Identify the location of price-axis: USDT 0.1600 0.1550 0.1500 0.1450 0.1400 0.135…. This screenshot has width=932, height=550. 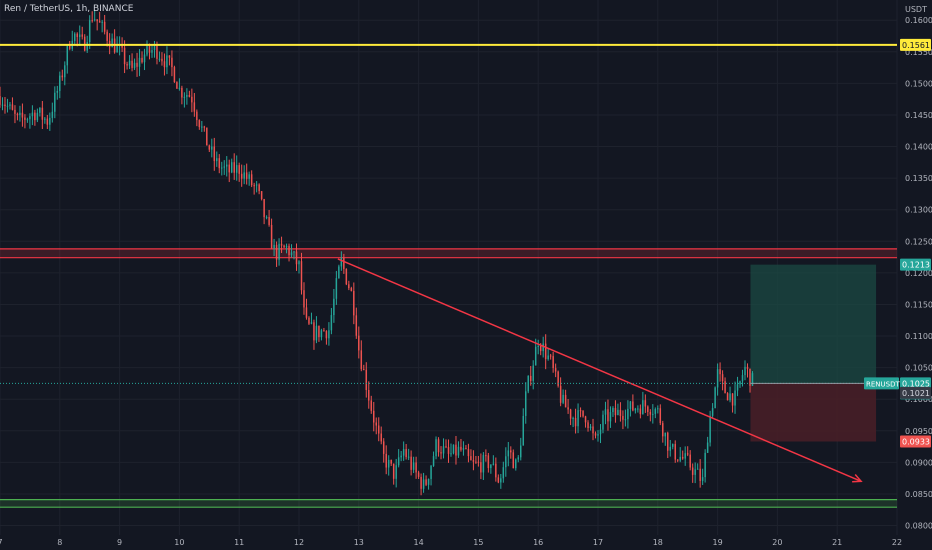
(918, 268).